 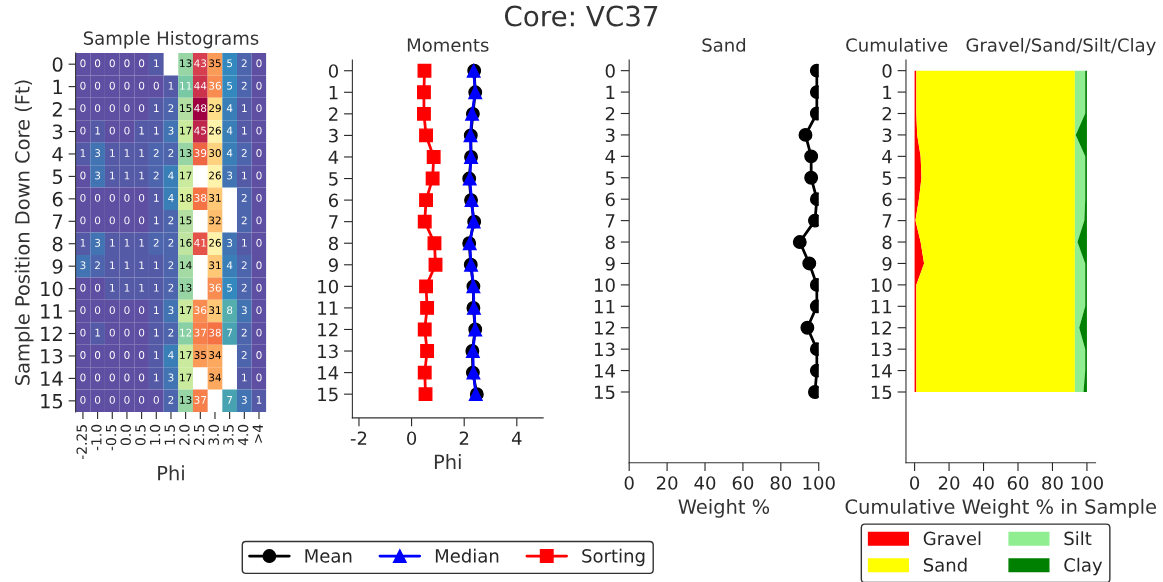 What do you see at coordinates (200, 355) in the screenshot?
I see `data-label: 35` at bounding box center [200, 355].